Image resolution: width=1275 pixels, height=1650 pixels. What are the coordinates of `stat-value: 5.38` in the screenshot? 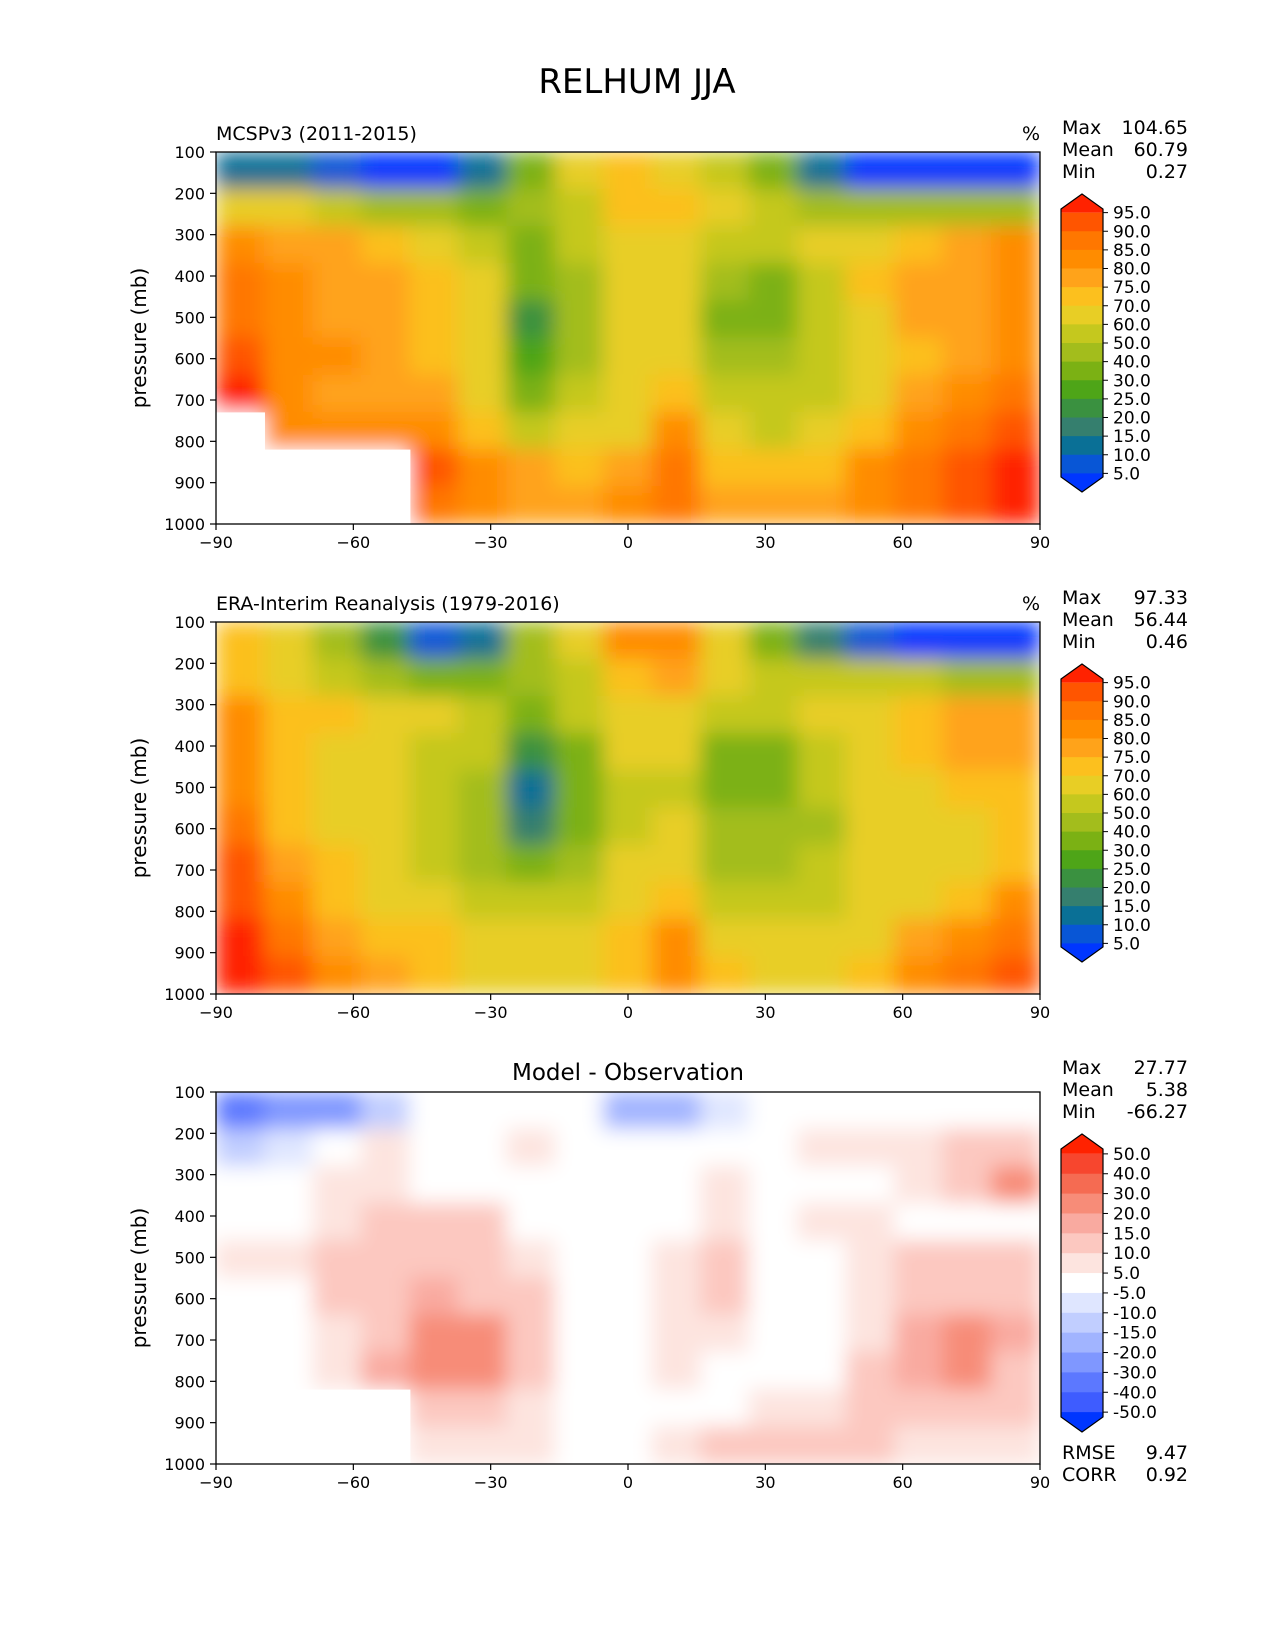 It's located at (1167, 1090).